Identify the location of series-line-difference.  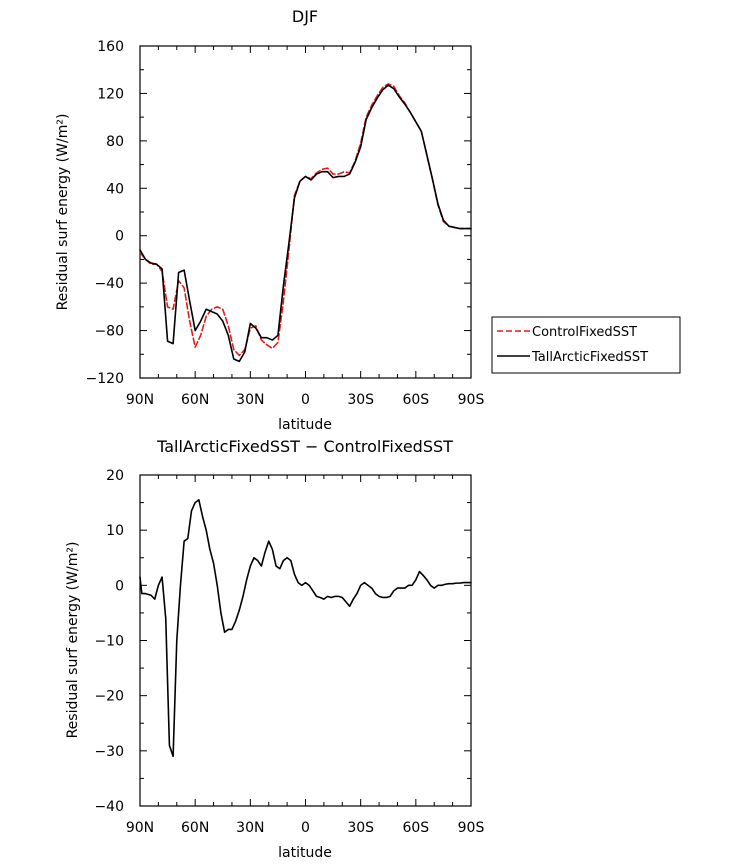
(305, 628).